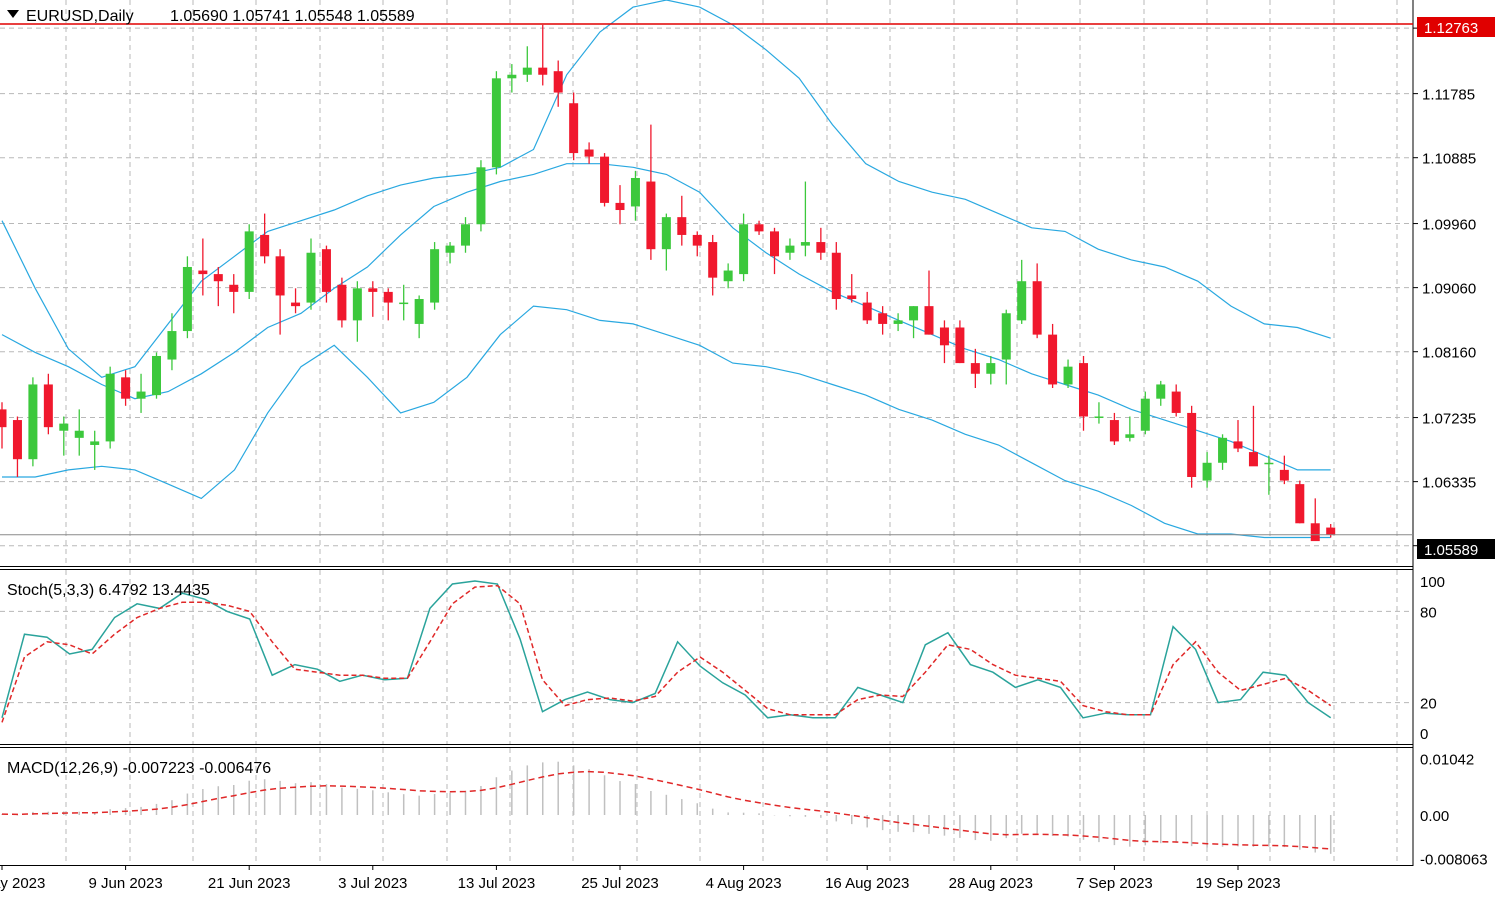 This screenshot has height=903, width=1506. Describe the element at coordinates (1428, 704) in the screenshot. I see `stoch-tick-label: 20` at that location.